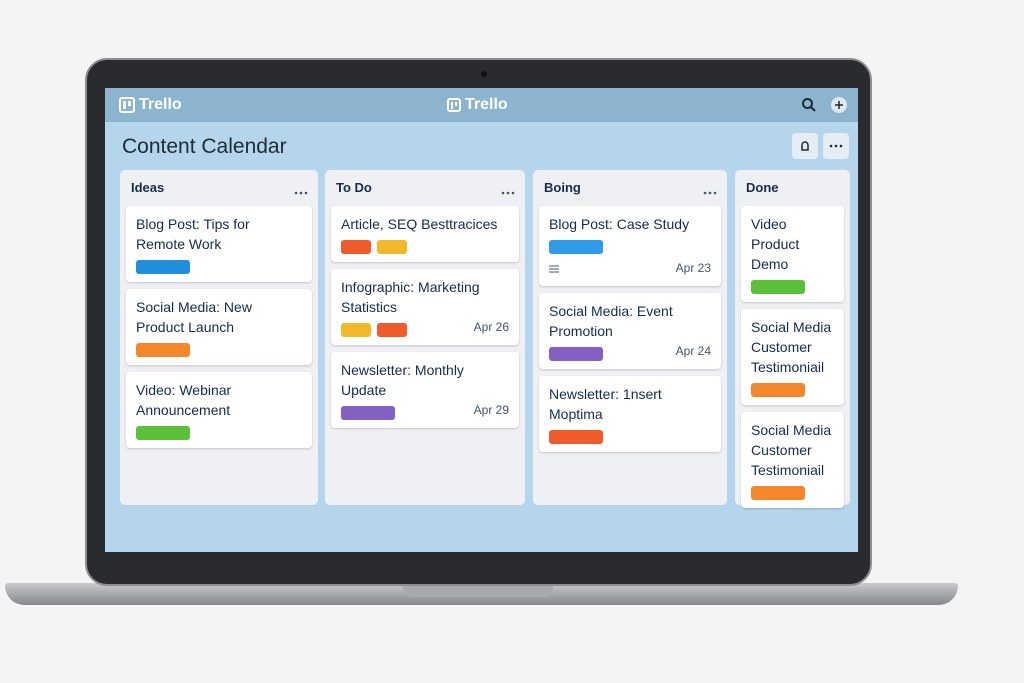 The width and height of the screenshot is (1024, 683). I want to click on header: Trello Trello, so click(481, 105).